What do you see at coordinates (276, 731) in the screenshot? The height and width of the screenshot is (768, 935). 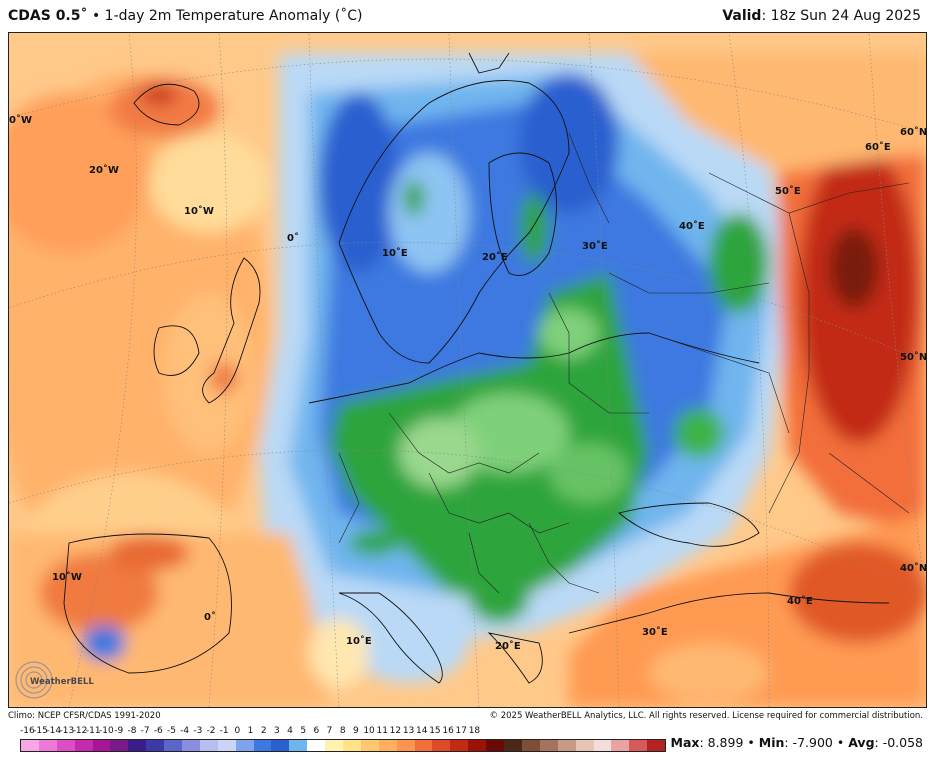 I see `colorbar-tick-label: 3` at bounding box center [276, 731].